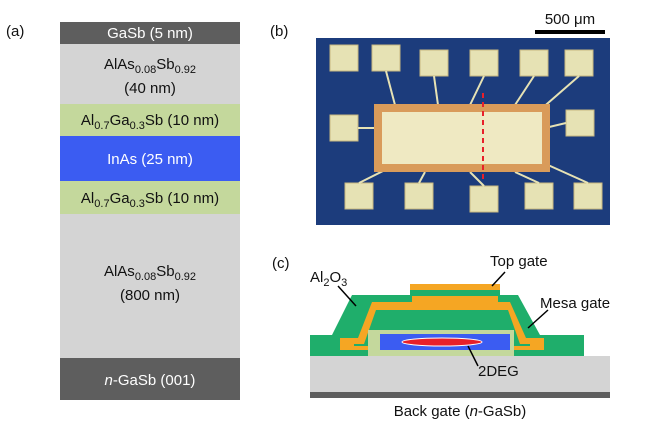 The image size is (647, 427). I want to click on panel-label: (c), so click(281, 263).